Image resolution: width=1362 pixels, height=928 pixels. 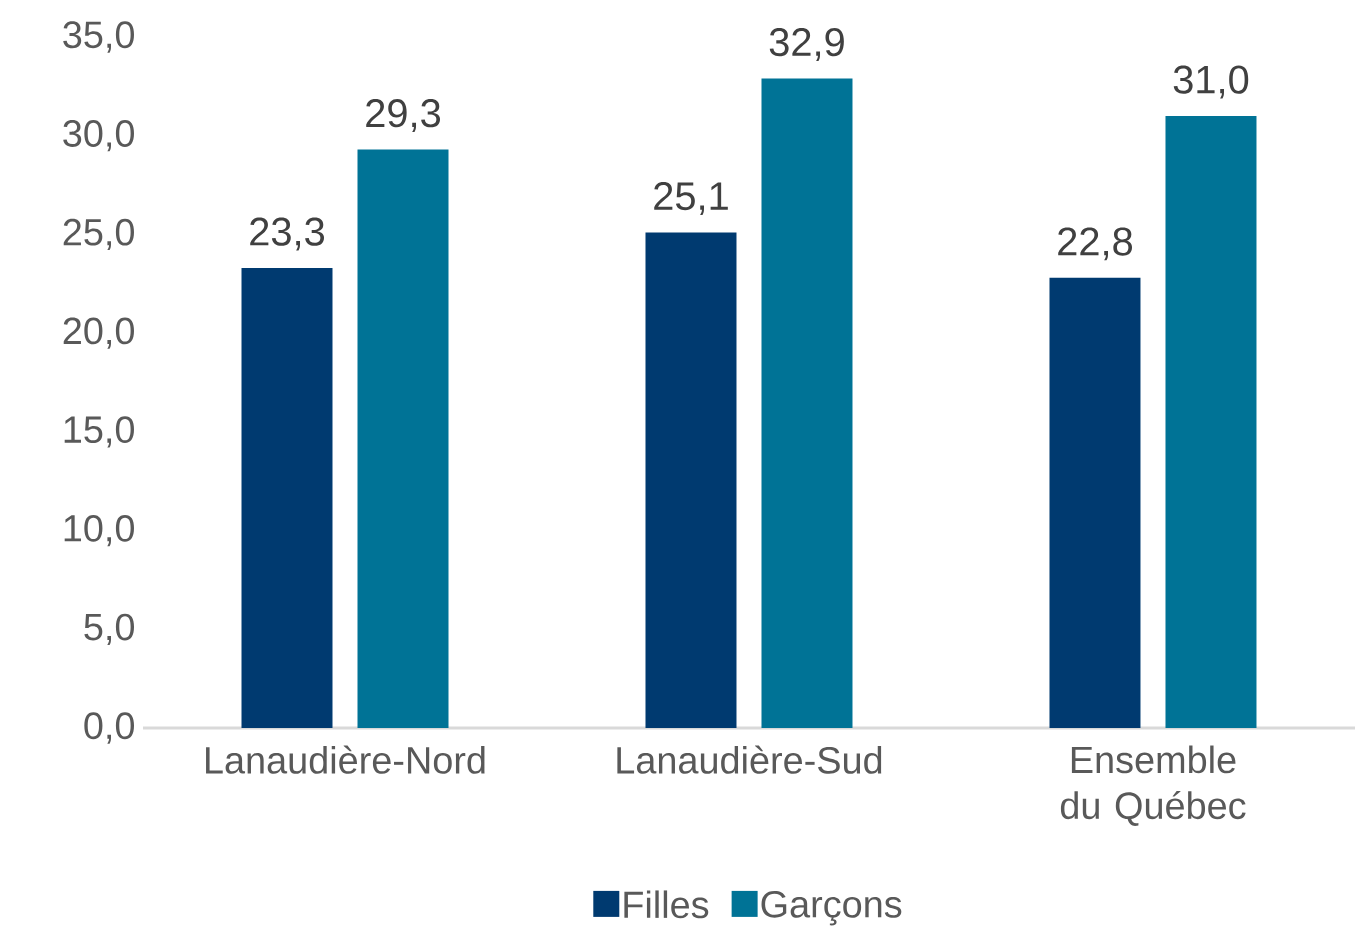 I want to click on data-label: 22,8, so click(x=1095, y=244).